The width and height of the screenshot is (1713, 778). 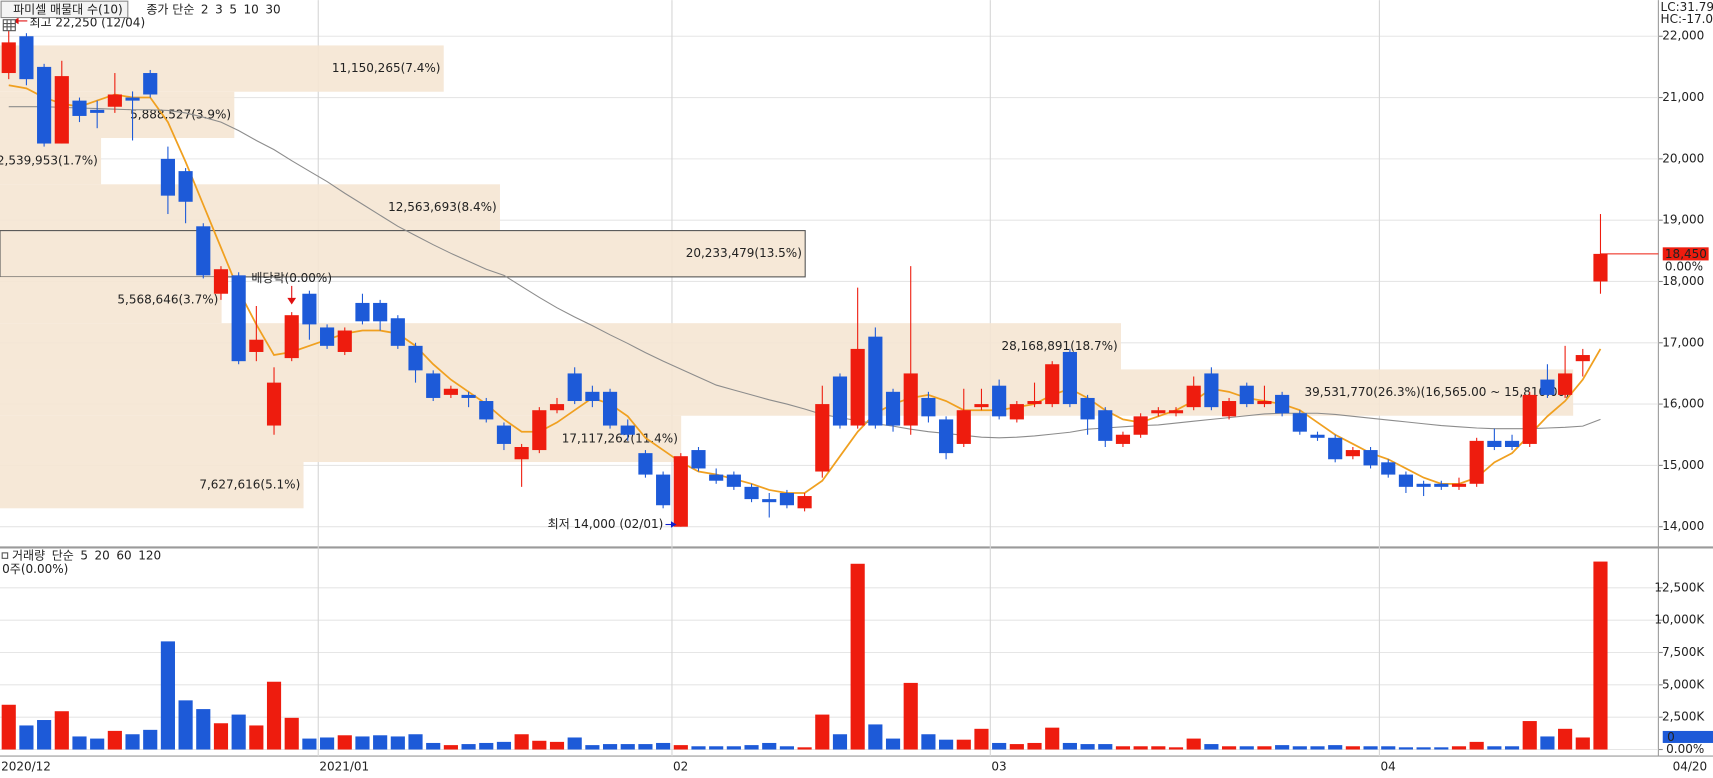 I want to click on y-tick-label: 0.00%, so click(x=1685, y=749).